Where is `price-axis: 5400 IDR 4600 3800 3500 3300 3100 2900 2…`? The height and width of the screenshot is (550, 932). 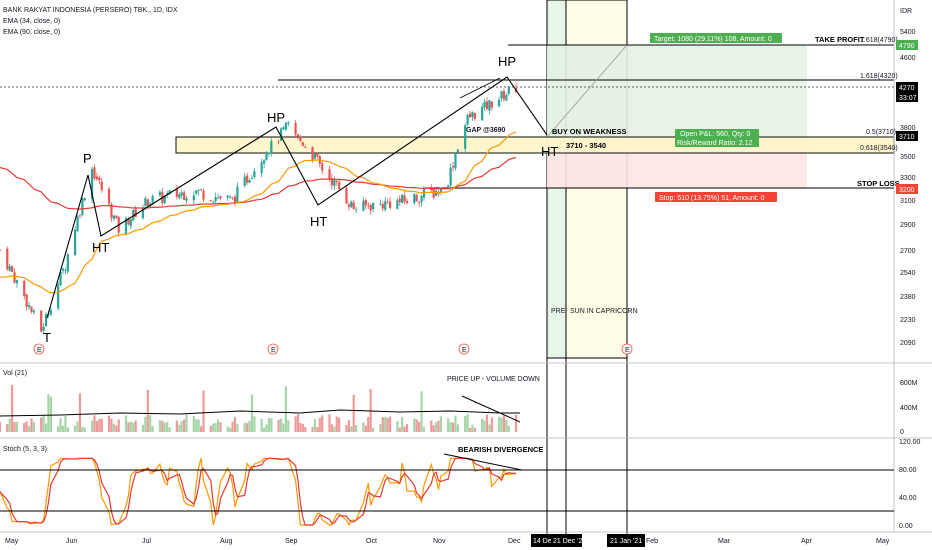 price-axis: 5400 IDR 4600 3800 3500 3300 3100 2900 2… is located at coordinates (908, 177).